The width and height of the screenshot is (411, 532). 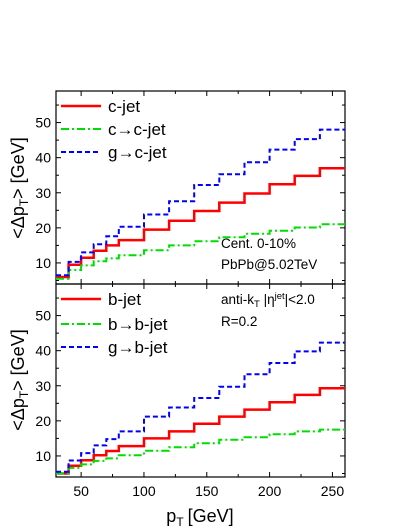 I want to click on annotation-centrality: Cent. 0-10%, so click(x=258, y=243).